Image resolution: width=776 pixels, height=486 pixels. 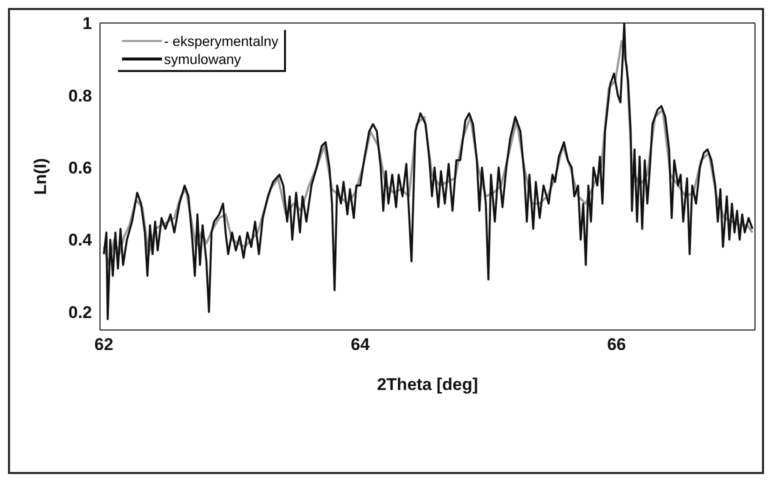 I want to click on x-tick-label: 62, so click(x=104, y=344).